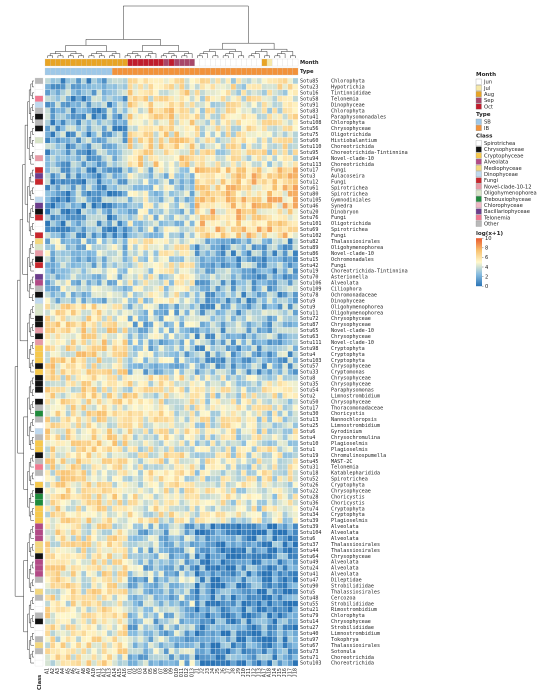 This screenshot has width=550, height=695. Describe the element at coordinates (275, 62) in the screenshot. I see `month-annotation-cell` at that location.